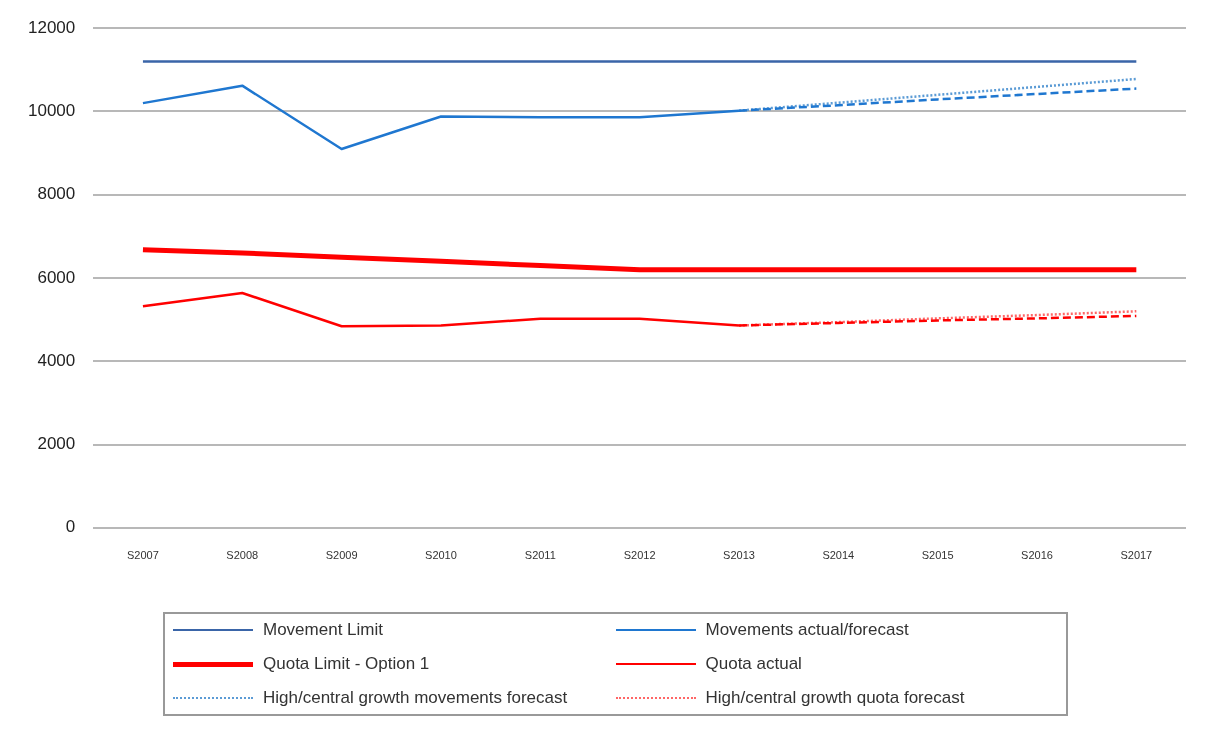  What do you see at coordinates (323, 630) in the screenshot?
I see `legend-label: Movement Limit` at bounding box center [323, 630].